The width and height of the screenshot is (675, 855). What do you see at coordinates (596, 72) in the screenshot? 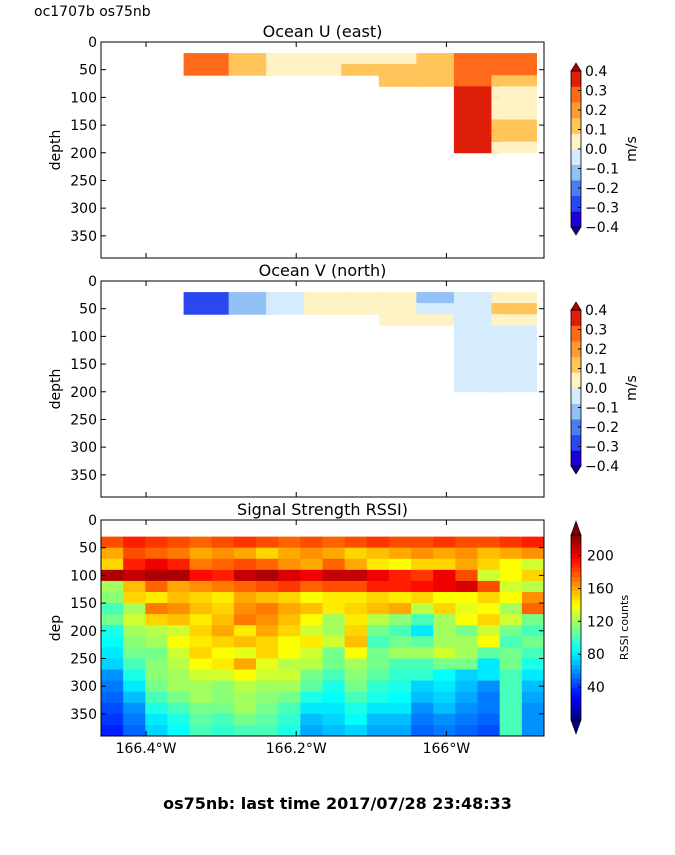
I see `colorbar-tick-label: 0.4` at bounding box center [596, 72].